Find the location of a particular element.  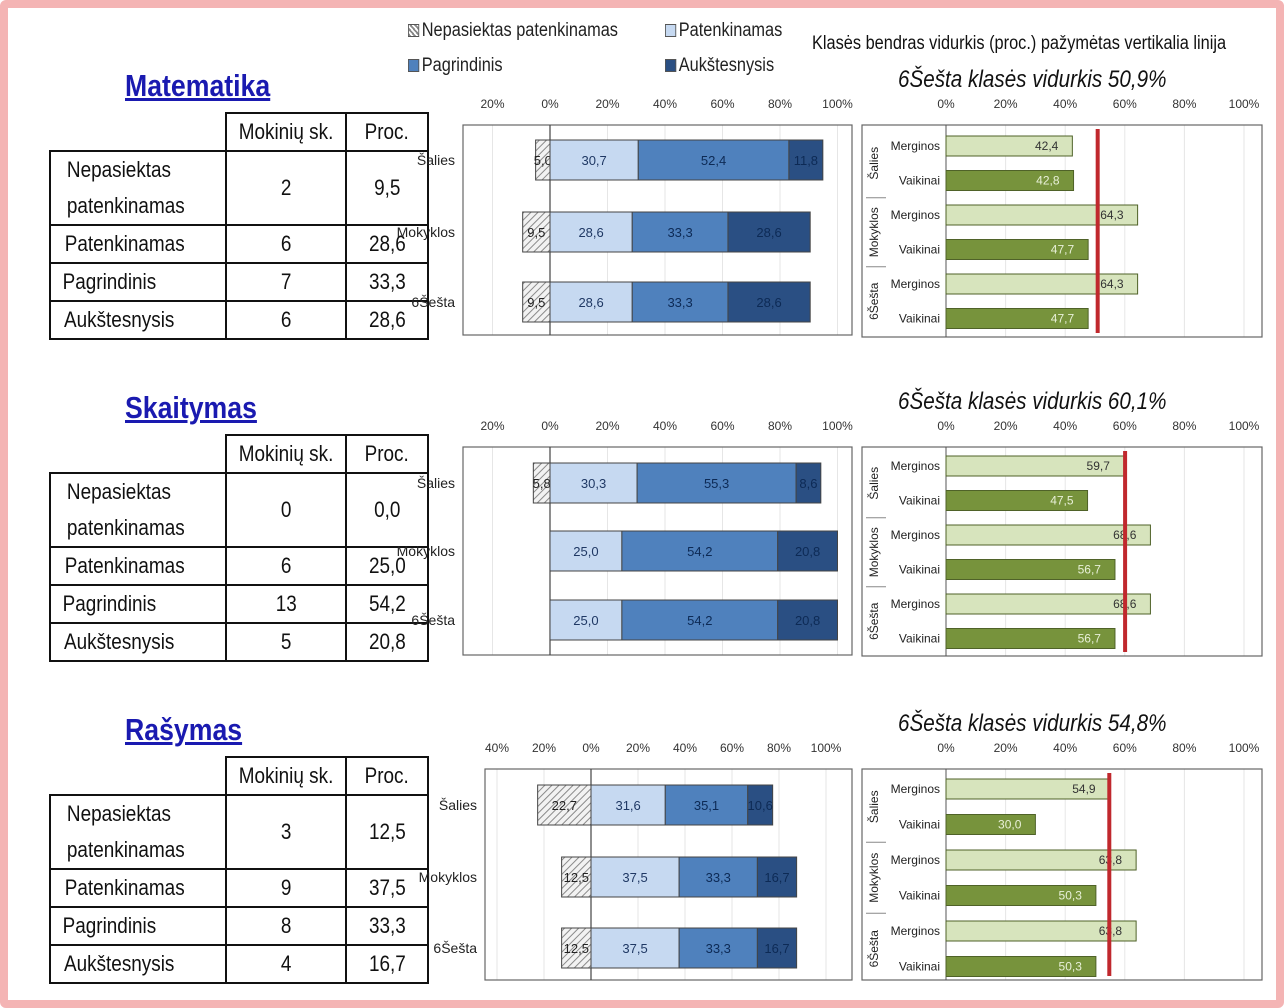

column-header-count: Mokinių sk. is located at coordinates (286, 132).